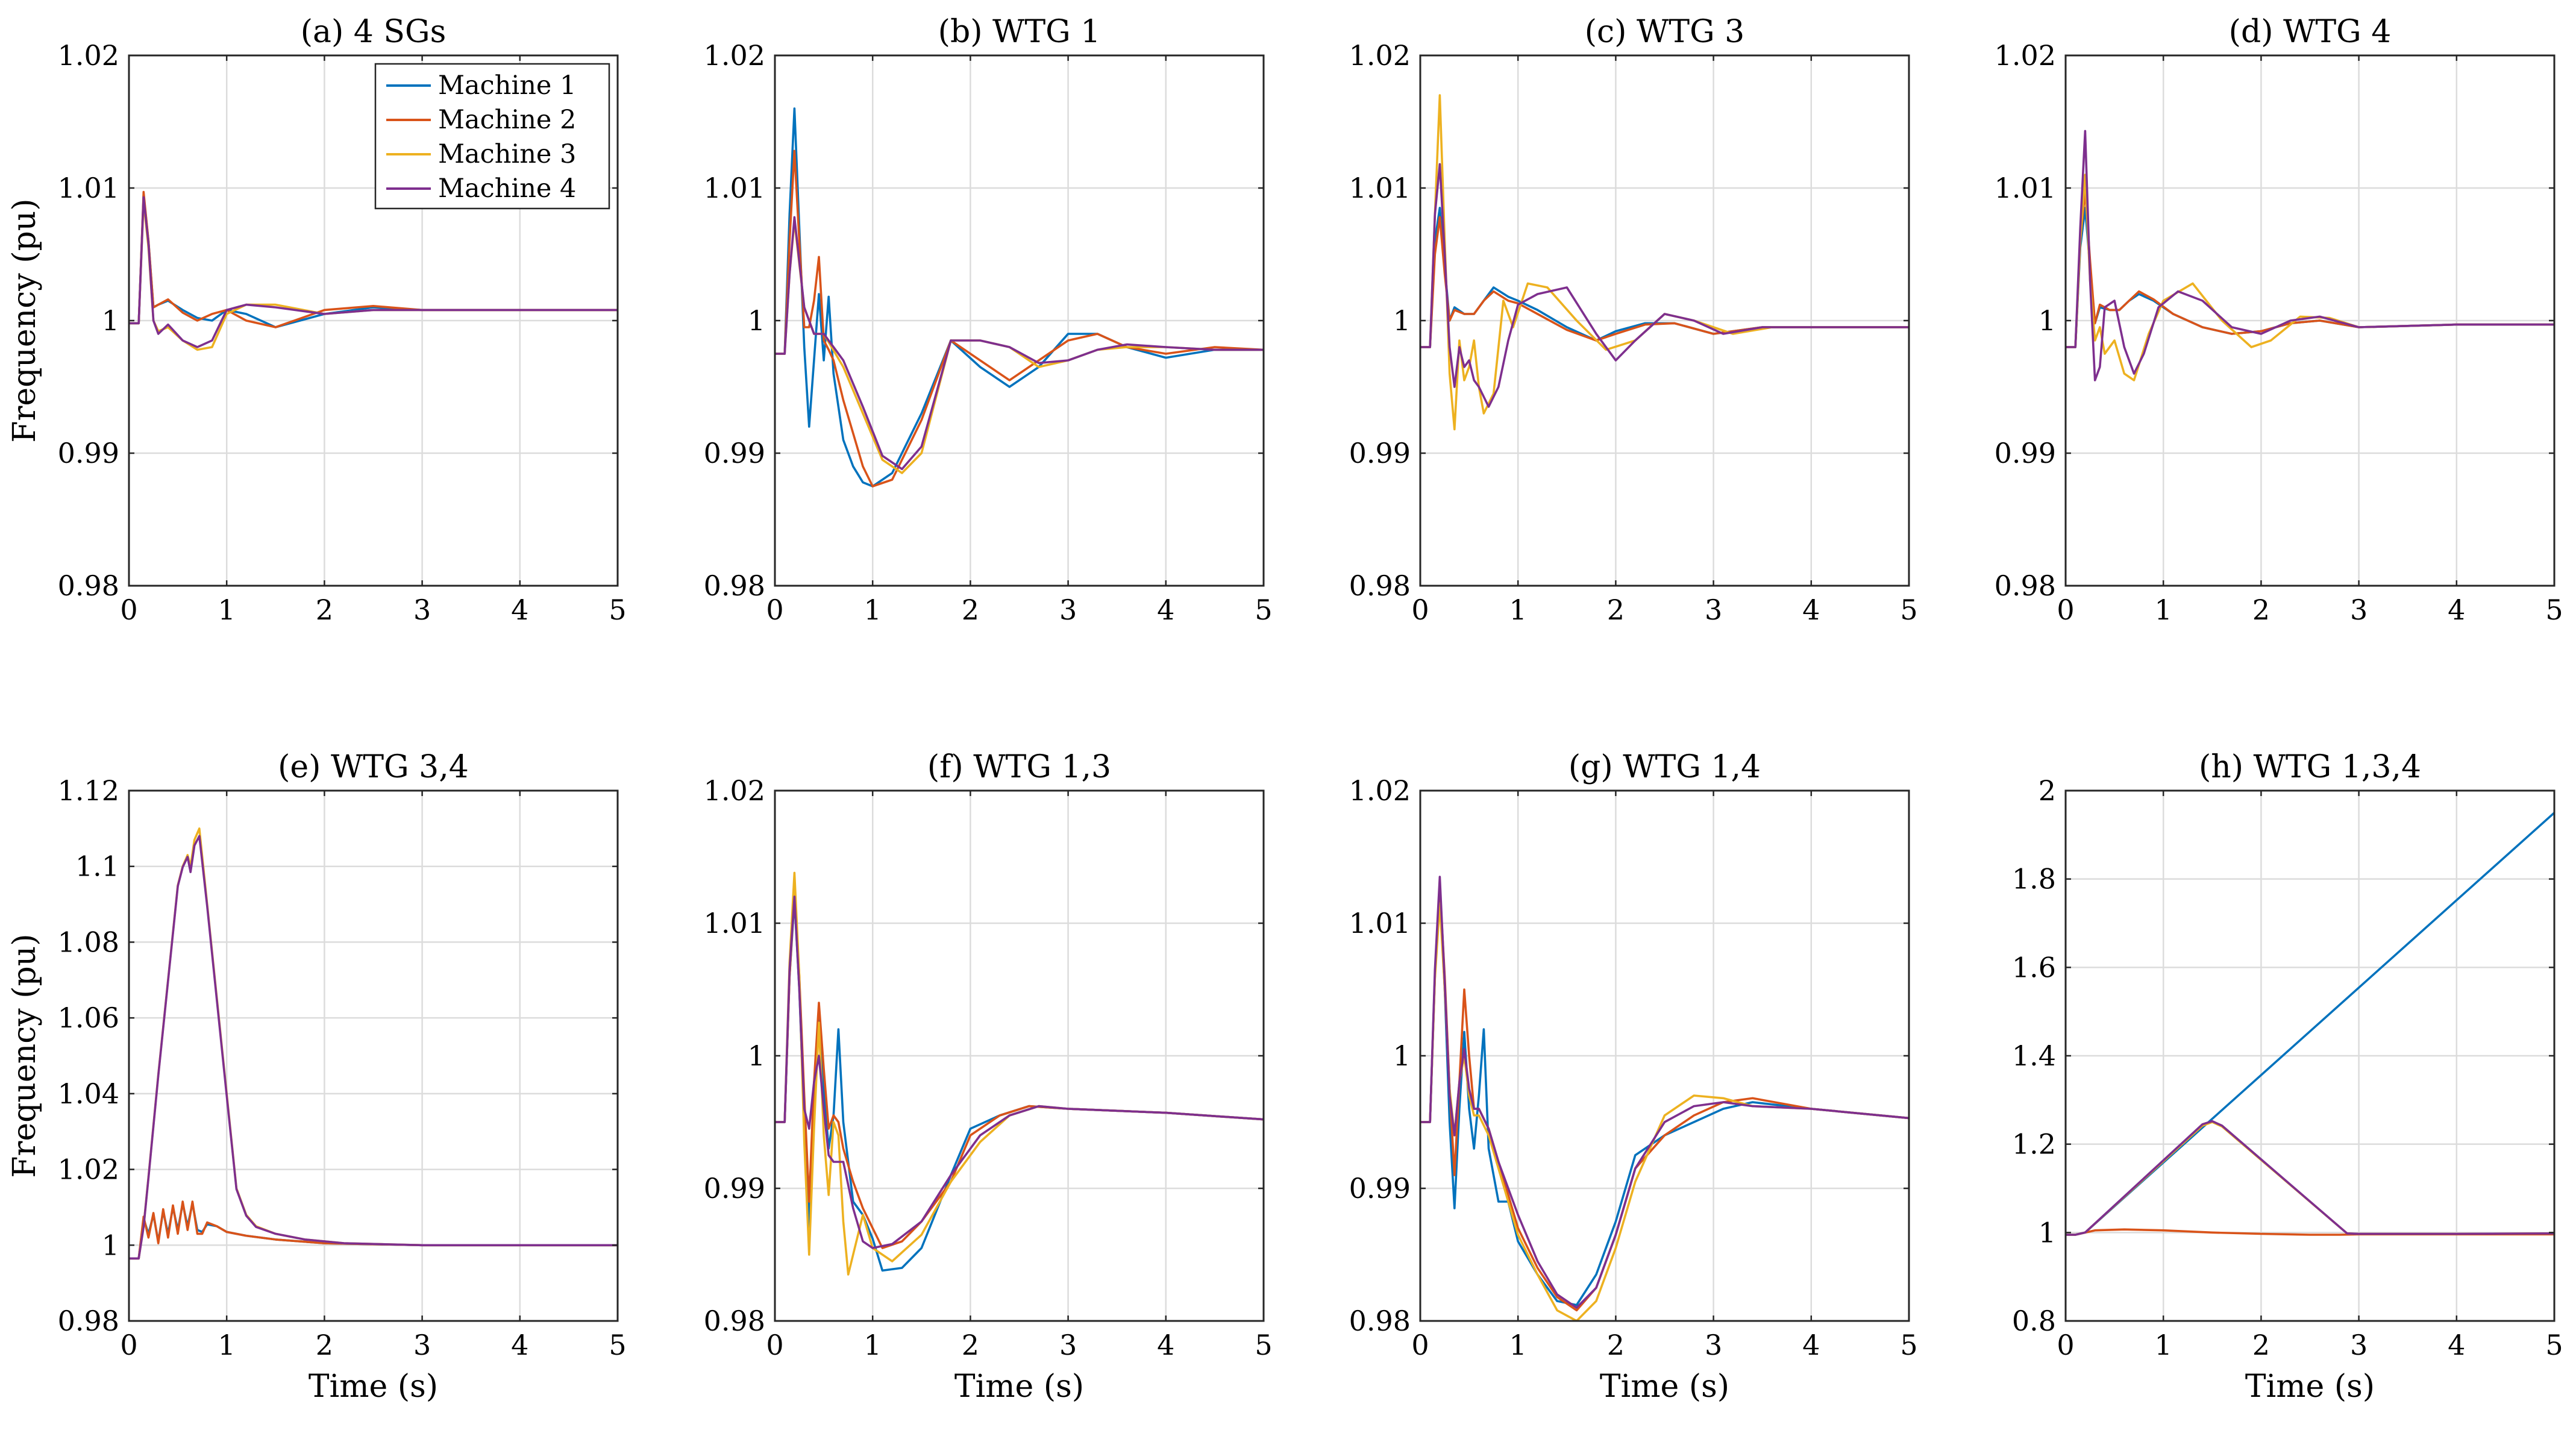 This screenshot has height=1430, width=2576. I want to click on legend-label: Machine 1, so click(507, 86).